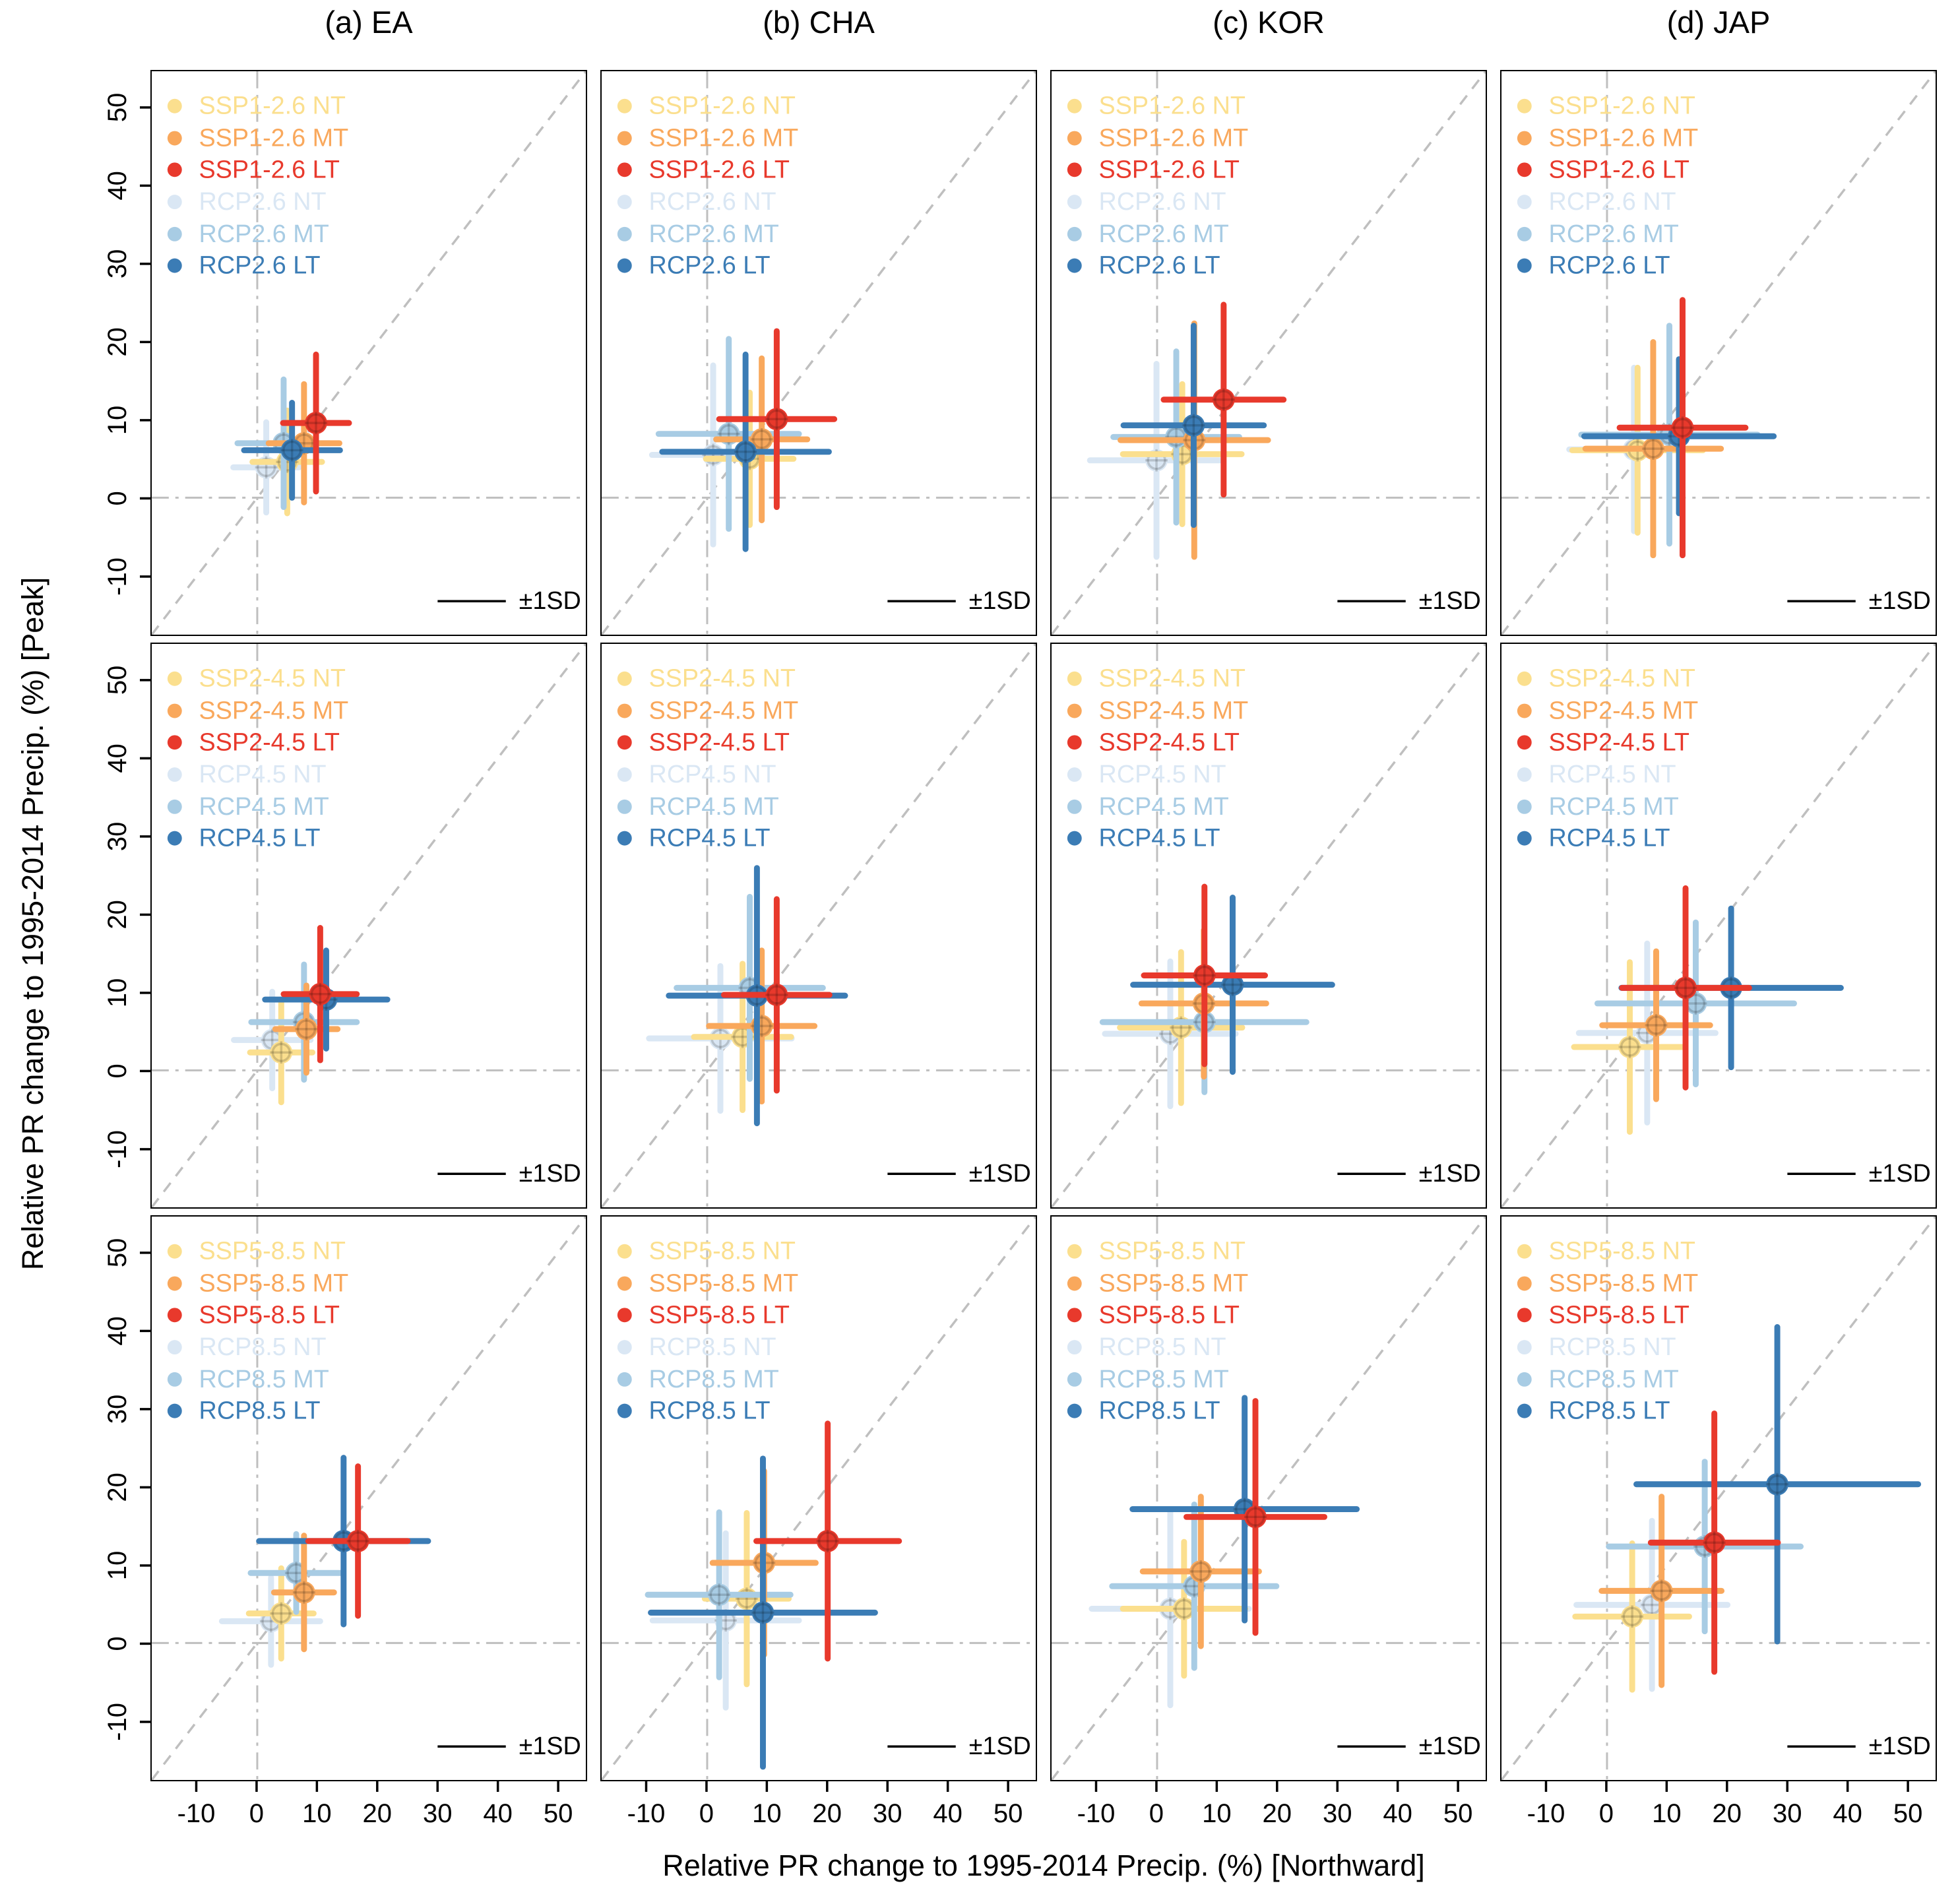  Describe the element at coordinates (118, 837) in the screenshot. I see `y-tick-label: 30` at that location.